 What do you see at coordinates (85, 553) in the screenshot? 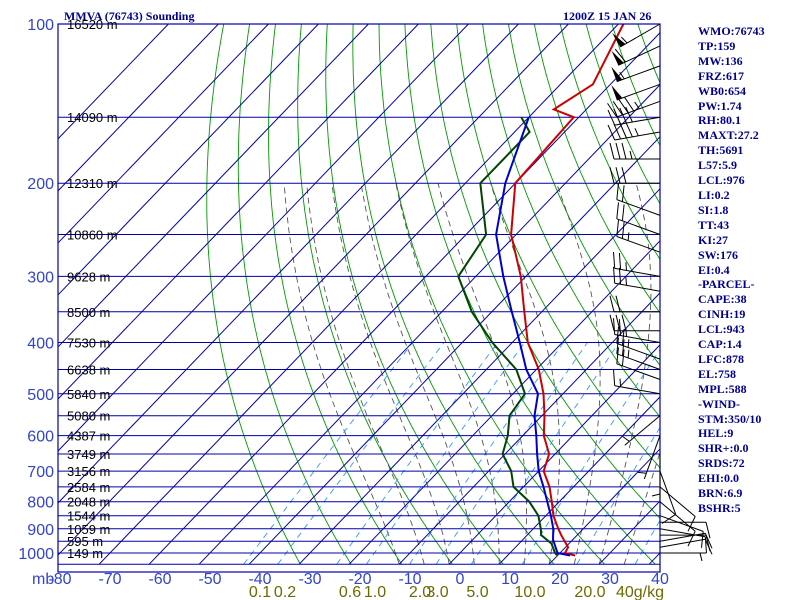
I see `height-label: 149 m` at bounding box center [85, 553].